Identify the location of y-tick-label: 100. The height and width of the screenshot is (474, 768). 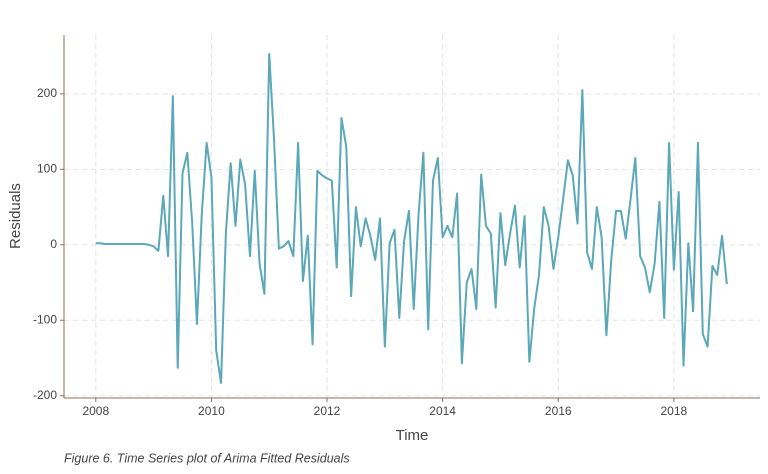
(47, 169).